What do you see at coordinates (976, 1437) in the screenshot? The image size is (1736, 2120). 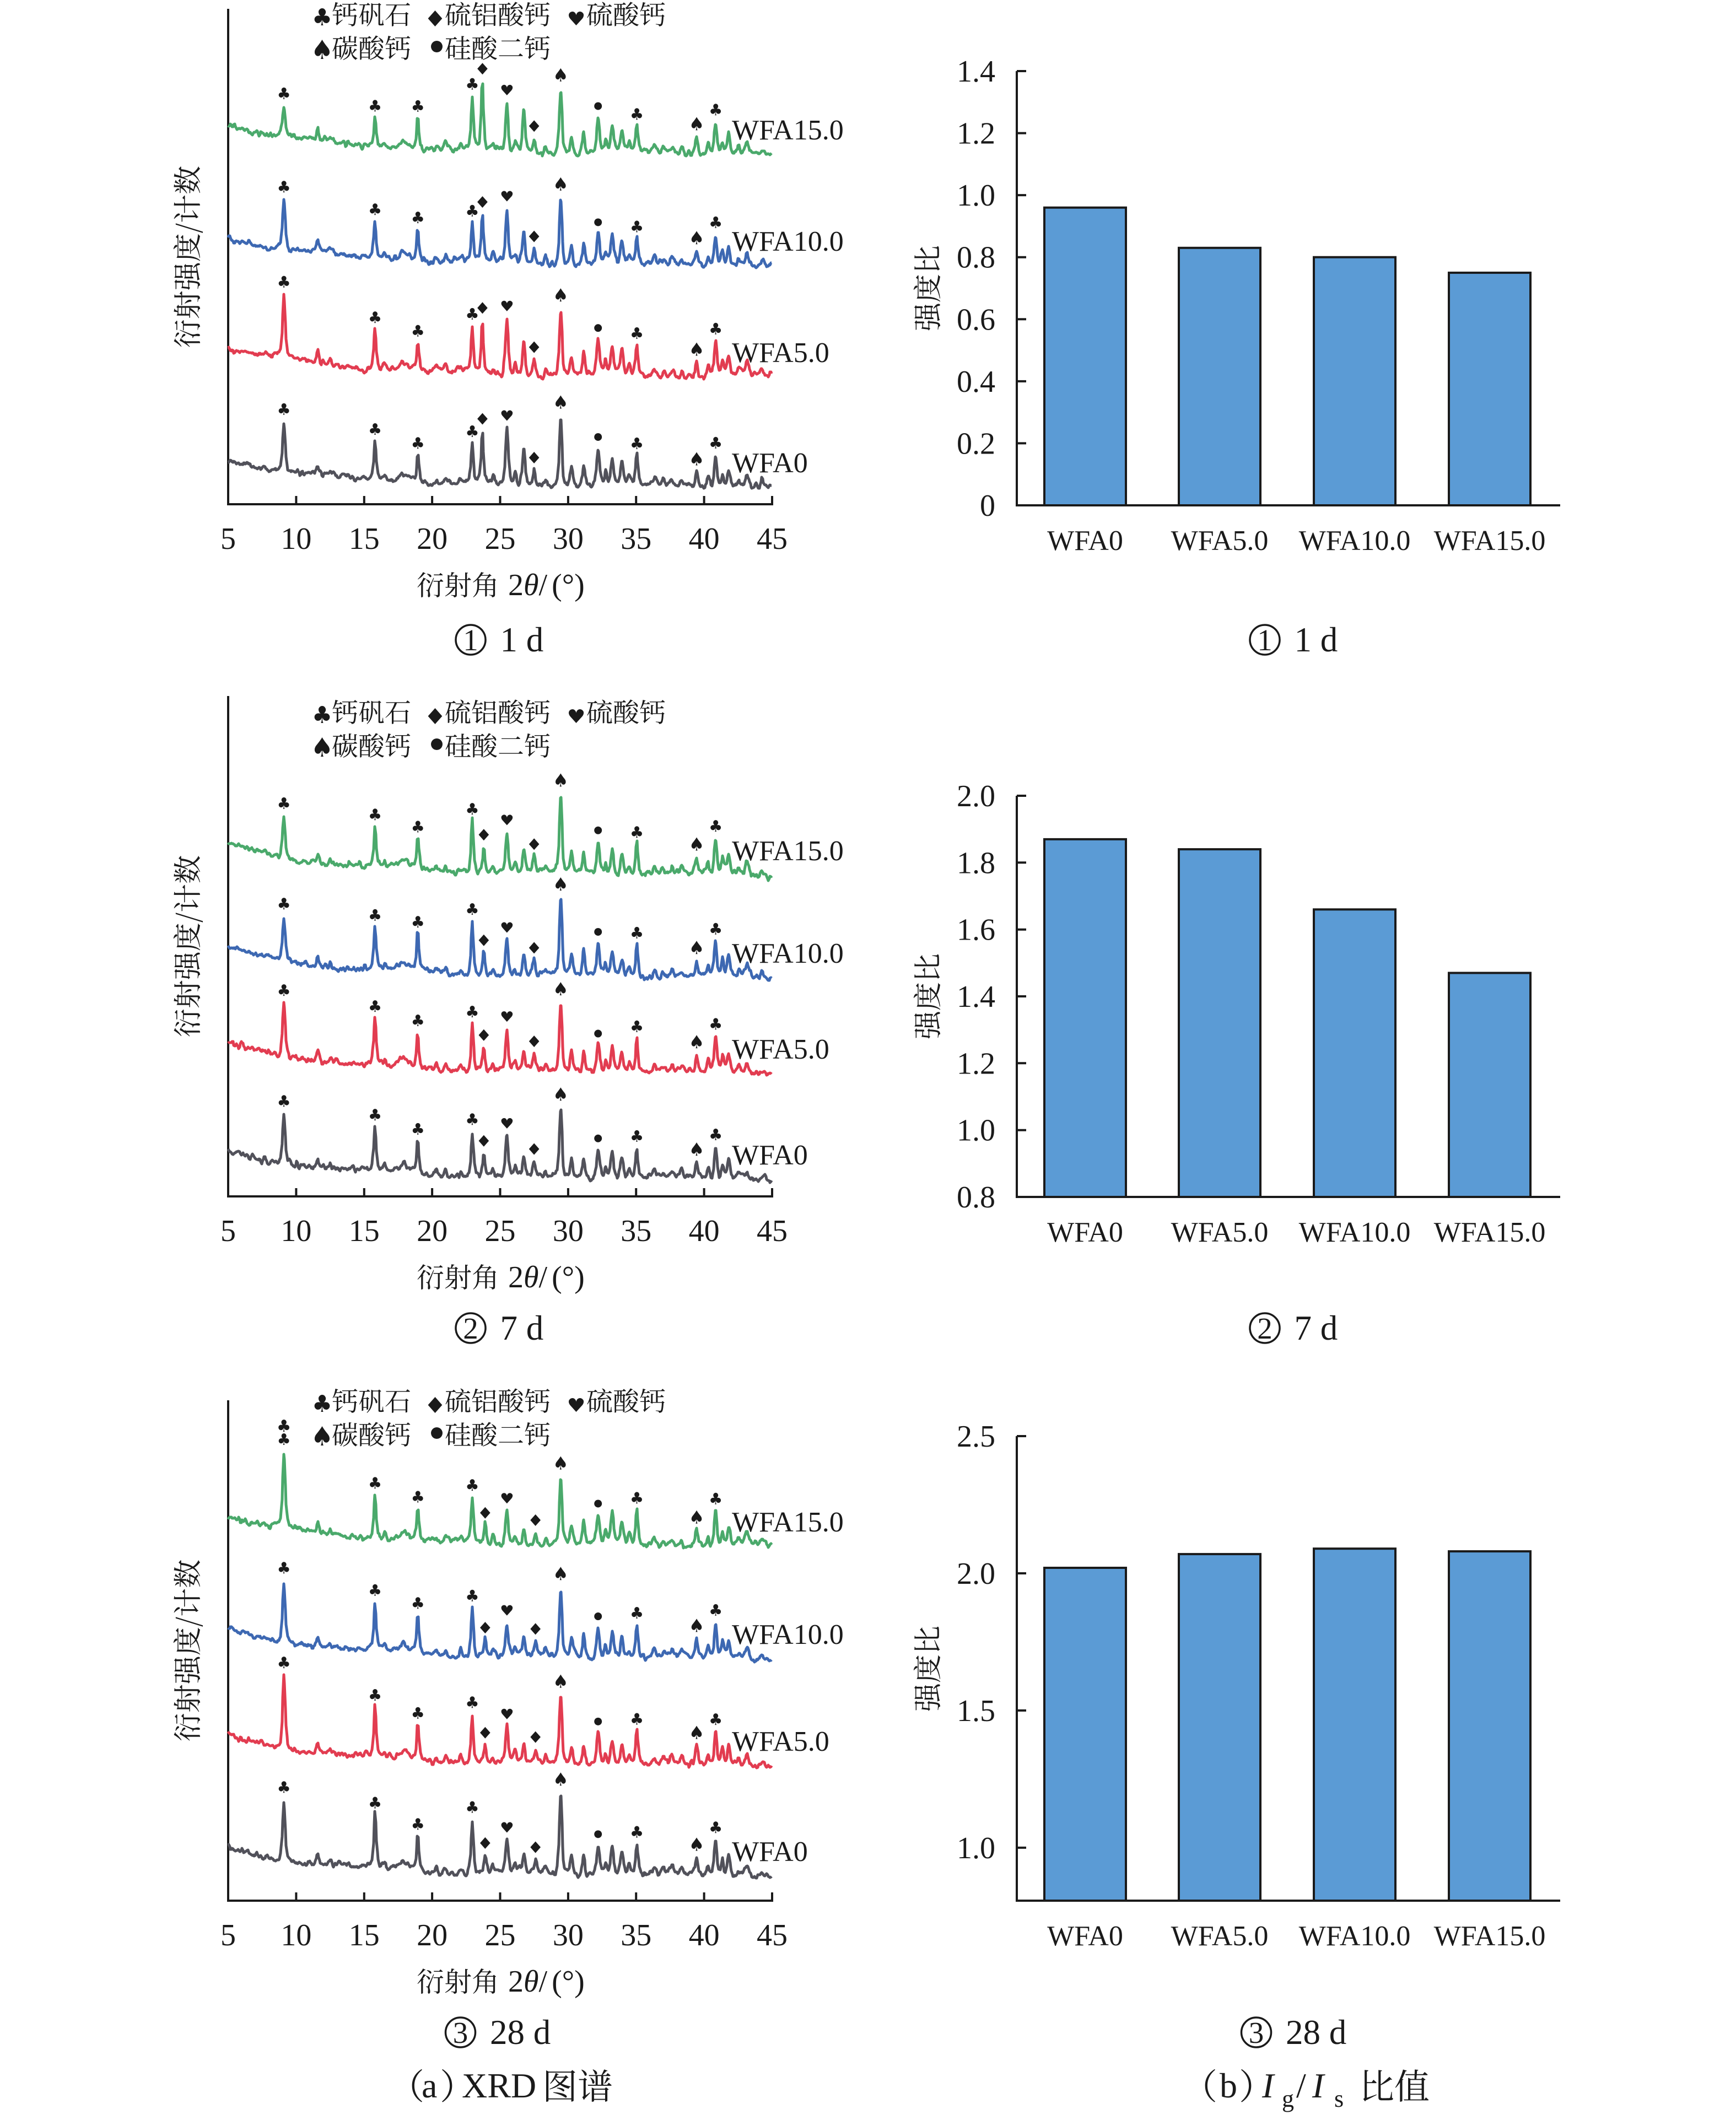 I see `svg-text: 2.5` at bounding box center [976, 1437].